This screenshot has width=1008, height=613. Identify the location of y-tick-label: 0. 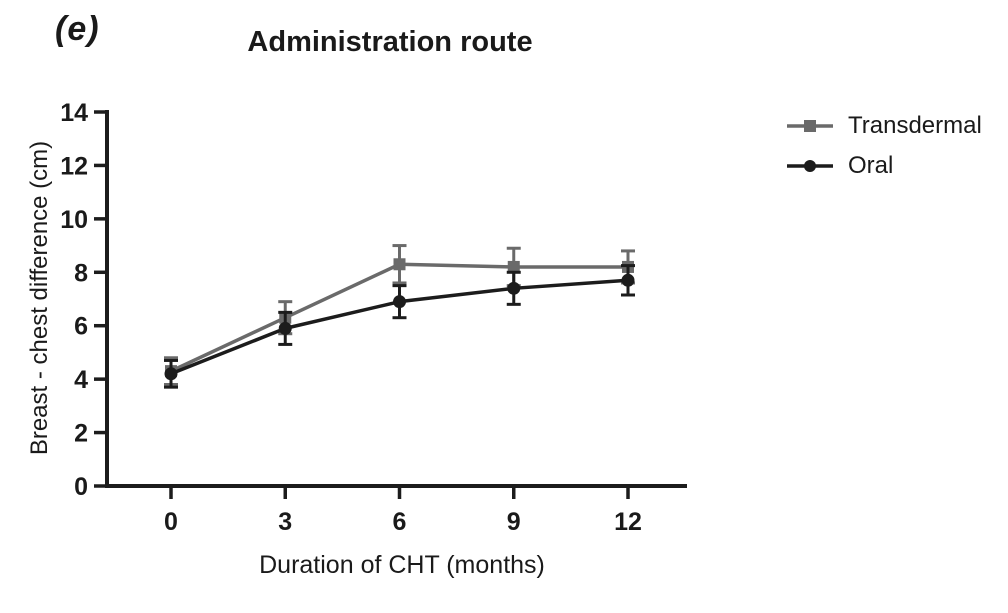
(81, 487).